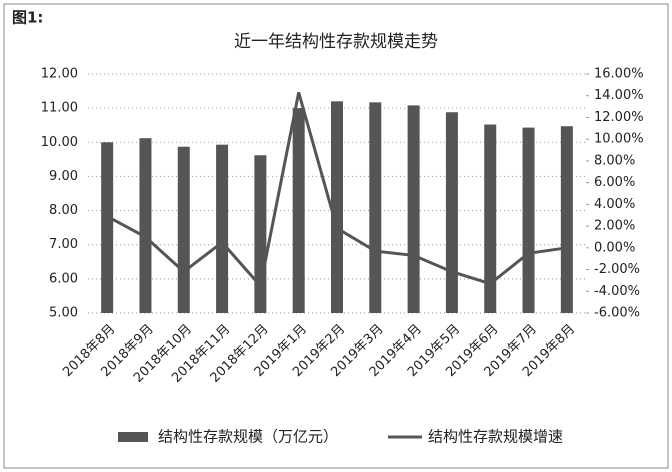  I want to click on y-tick-label: 12.00, so click(59, 74).